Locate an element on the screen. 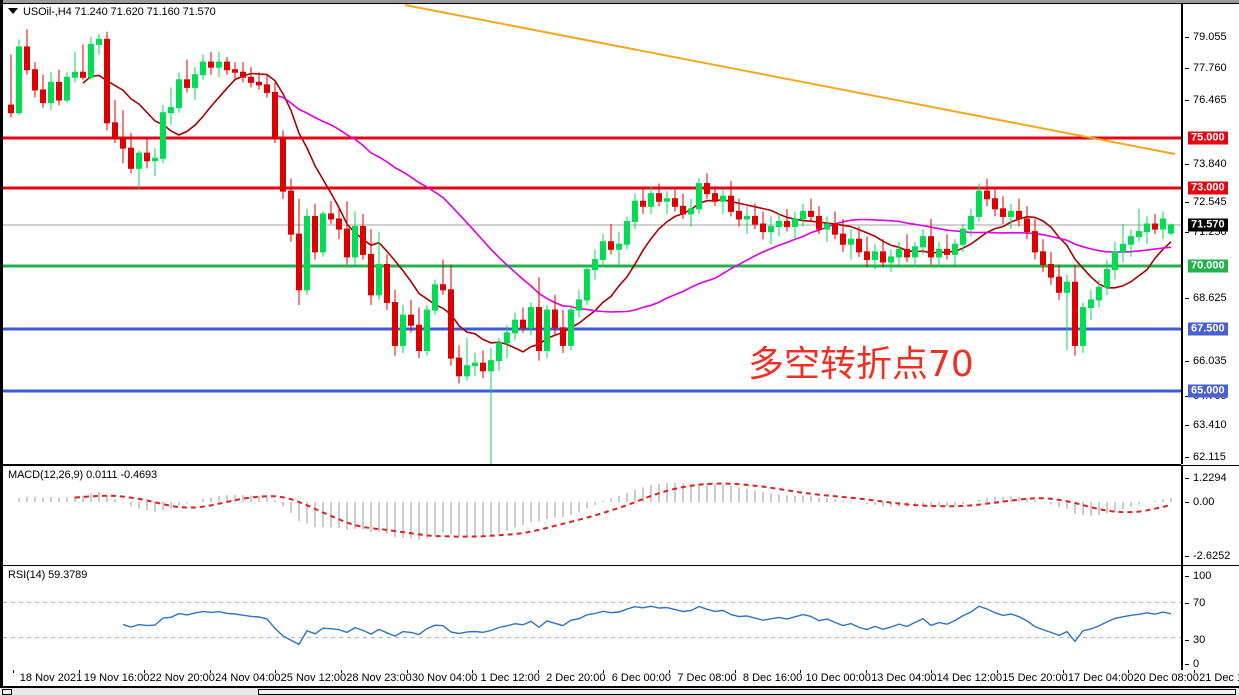 The height and width of the screenshot is (695, 1239). macd-axis-tick: 0.00 is located at coordinates (1204, 502).